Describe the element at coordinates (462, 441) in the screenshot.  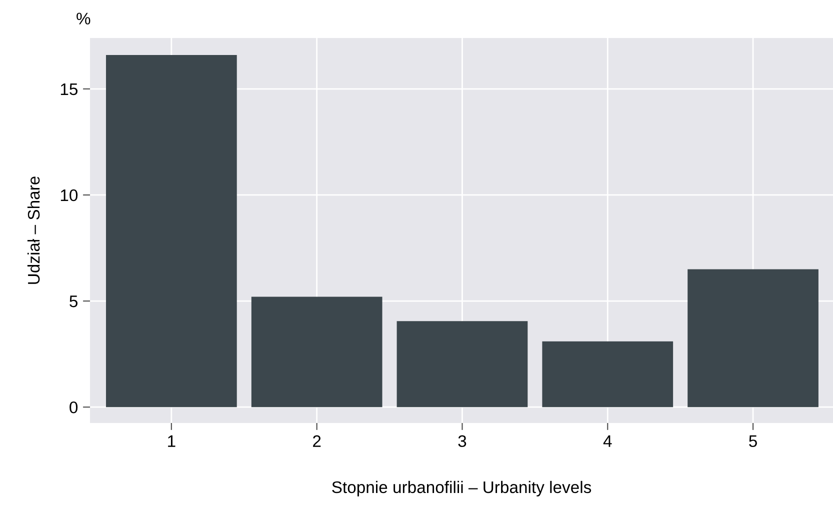
I see `x-tick-label: 3` at that location.